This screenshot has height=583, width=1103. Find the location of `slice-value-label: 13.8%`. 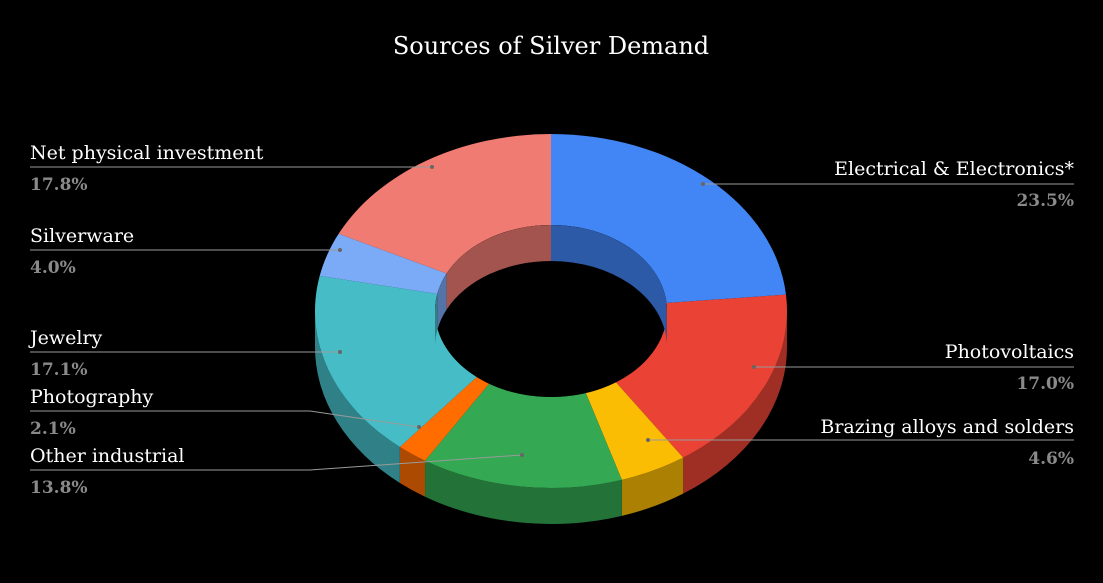

slice-value-label: 13.8% is located at coordinates (59, 488).